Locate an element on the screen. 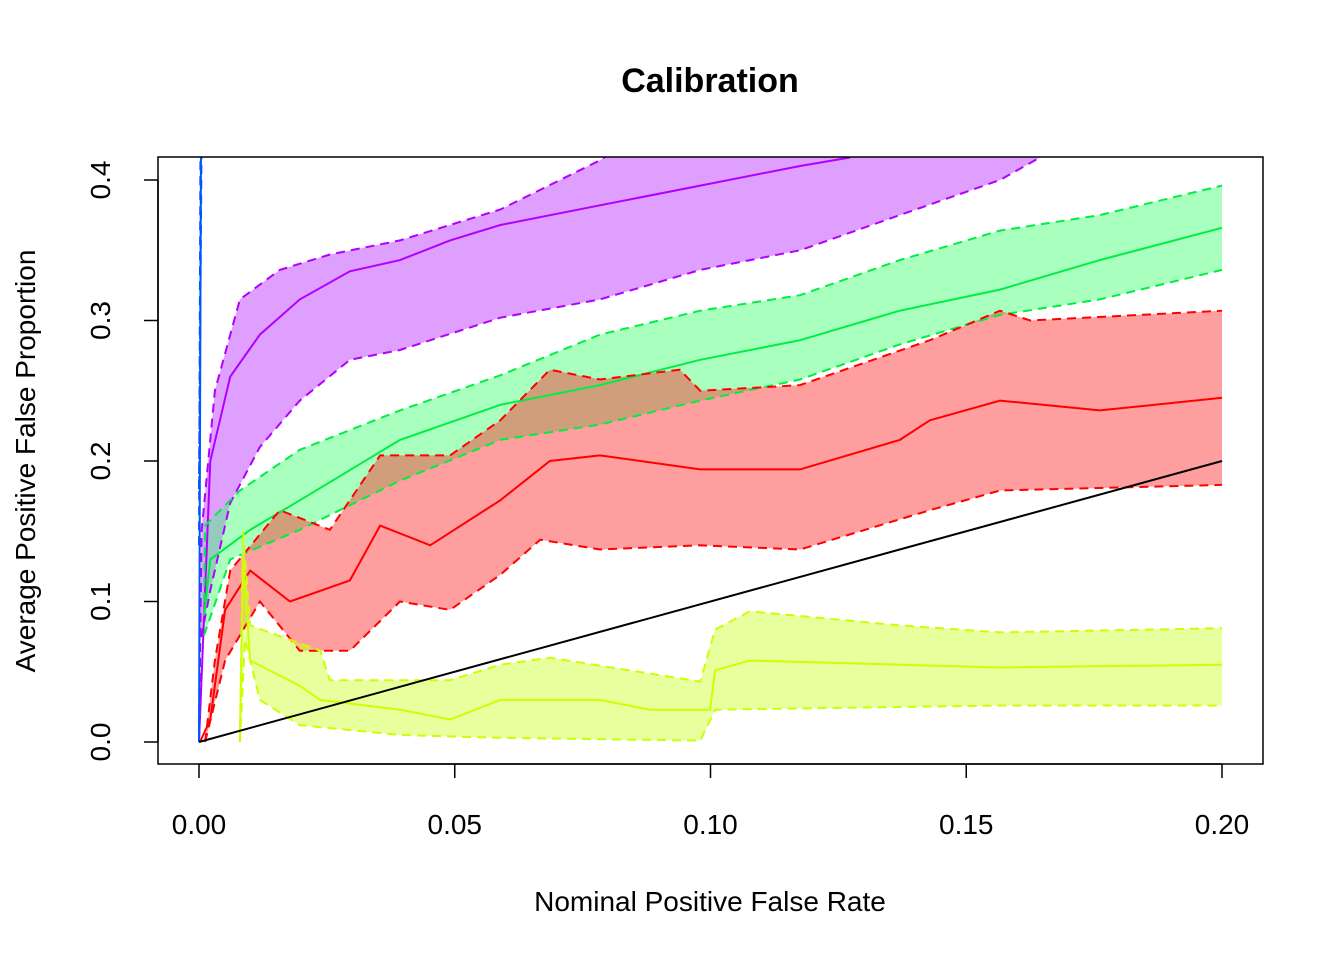 The image size is (1344, 960). y-tick-label: 0.1 is located at coordinates (100, 601).